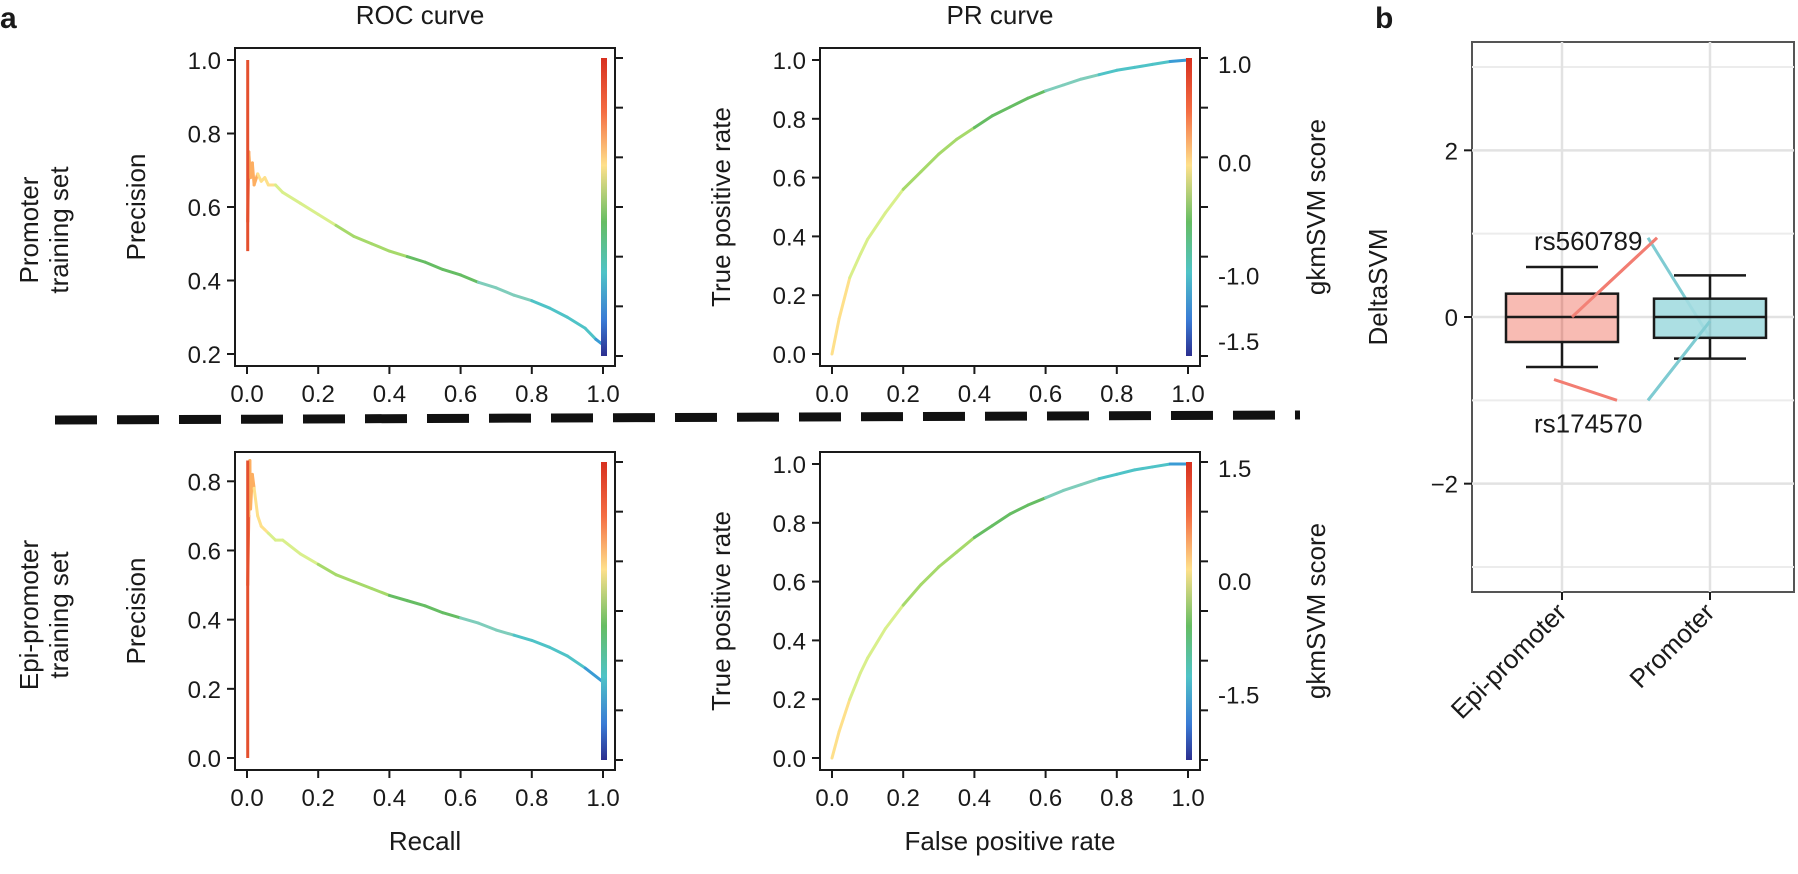 The width and height of the screenshot is (1798, 874). I want to click on promoter-pr-frame, so click(425, 207).